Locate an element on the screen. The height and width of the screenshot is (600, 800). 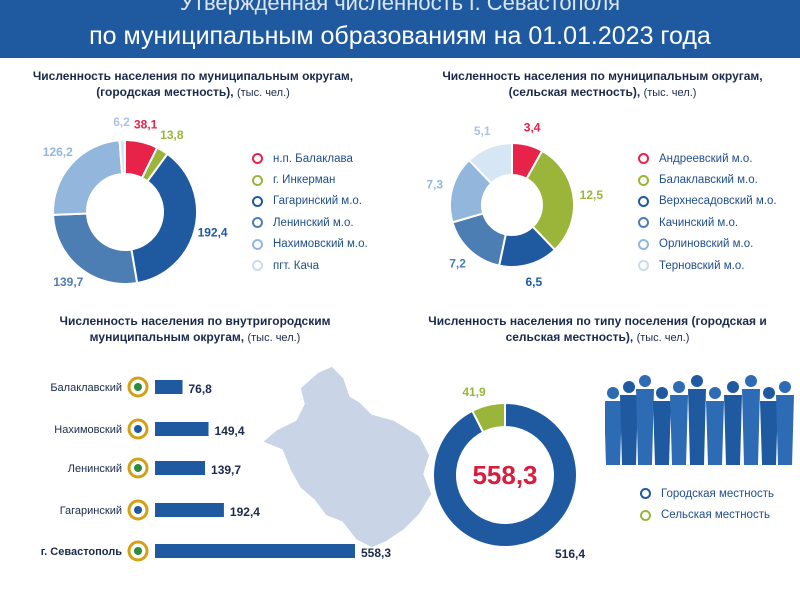
rural-legend-label-0: Андреевский м.о. is located at coordinates (706, 158).